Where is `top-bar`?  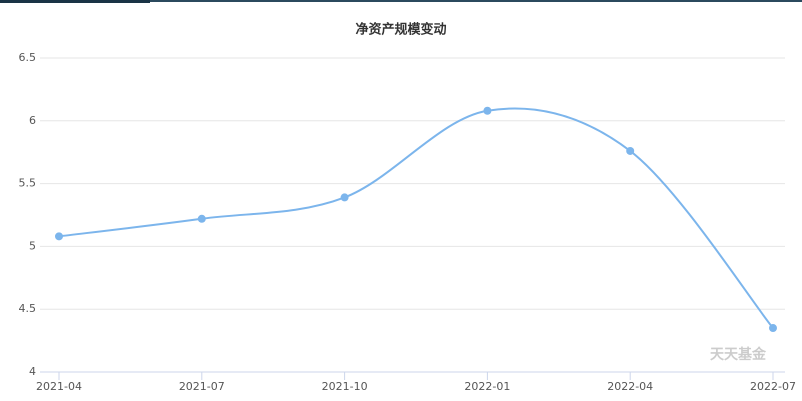
top-bar is located at coordinates (401, 1).